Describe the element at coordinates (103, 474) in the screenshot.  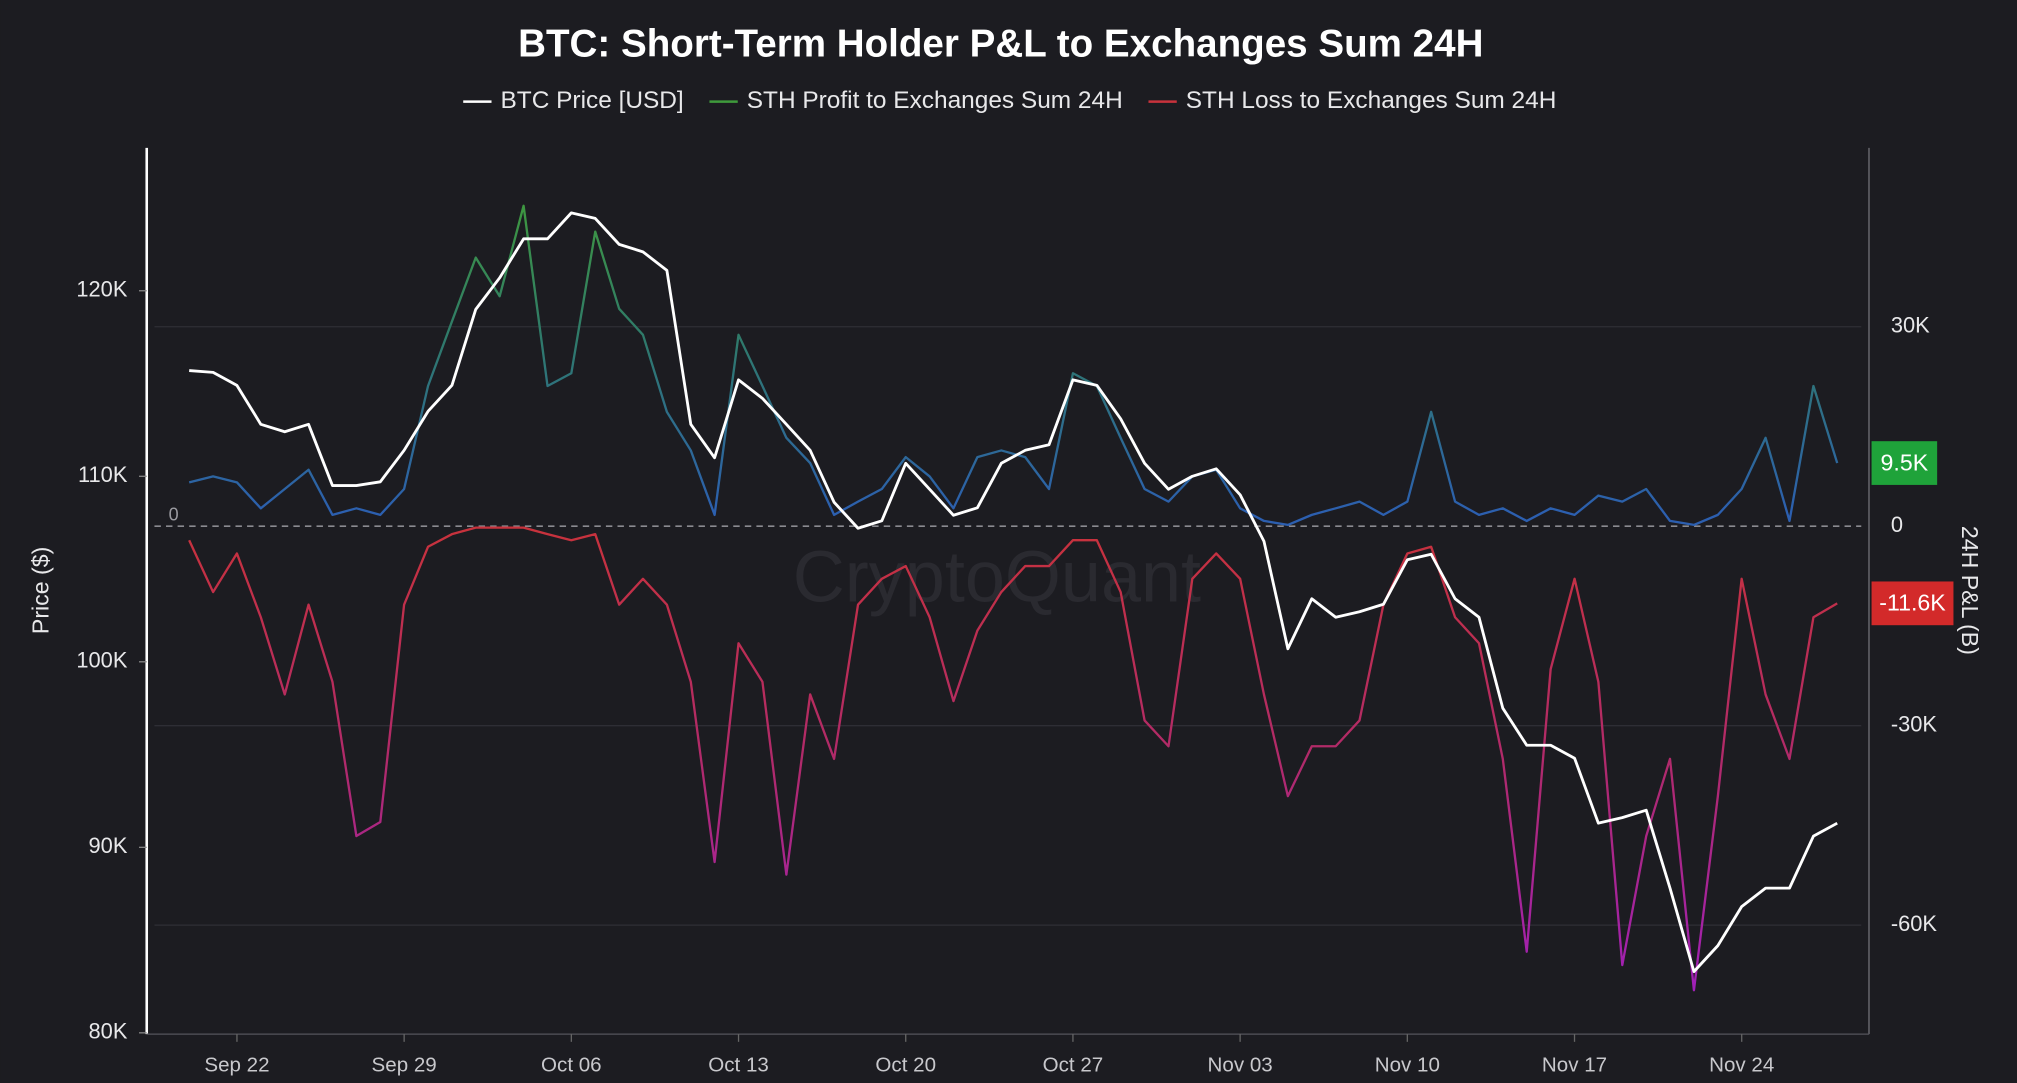
I see `y-tick-label: 110K` at that location.